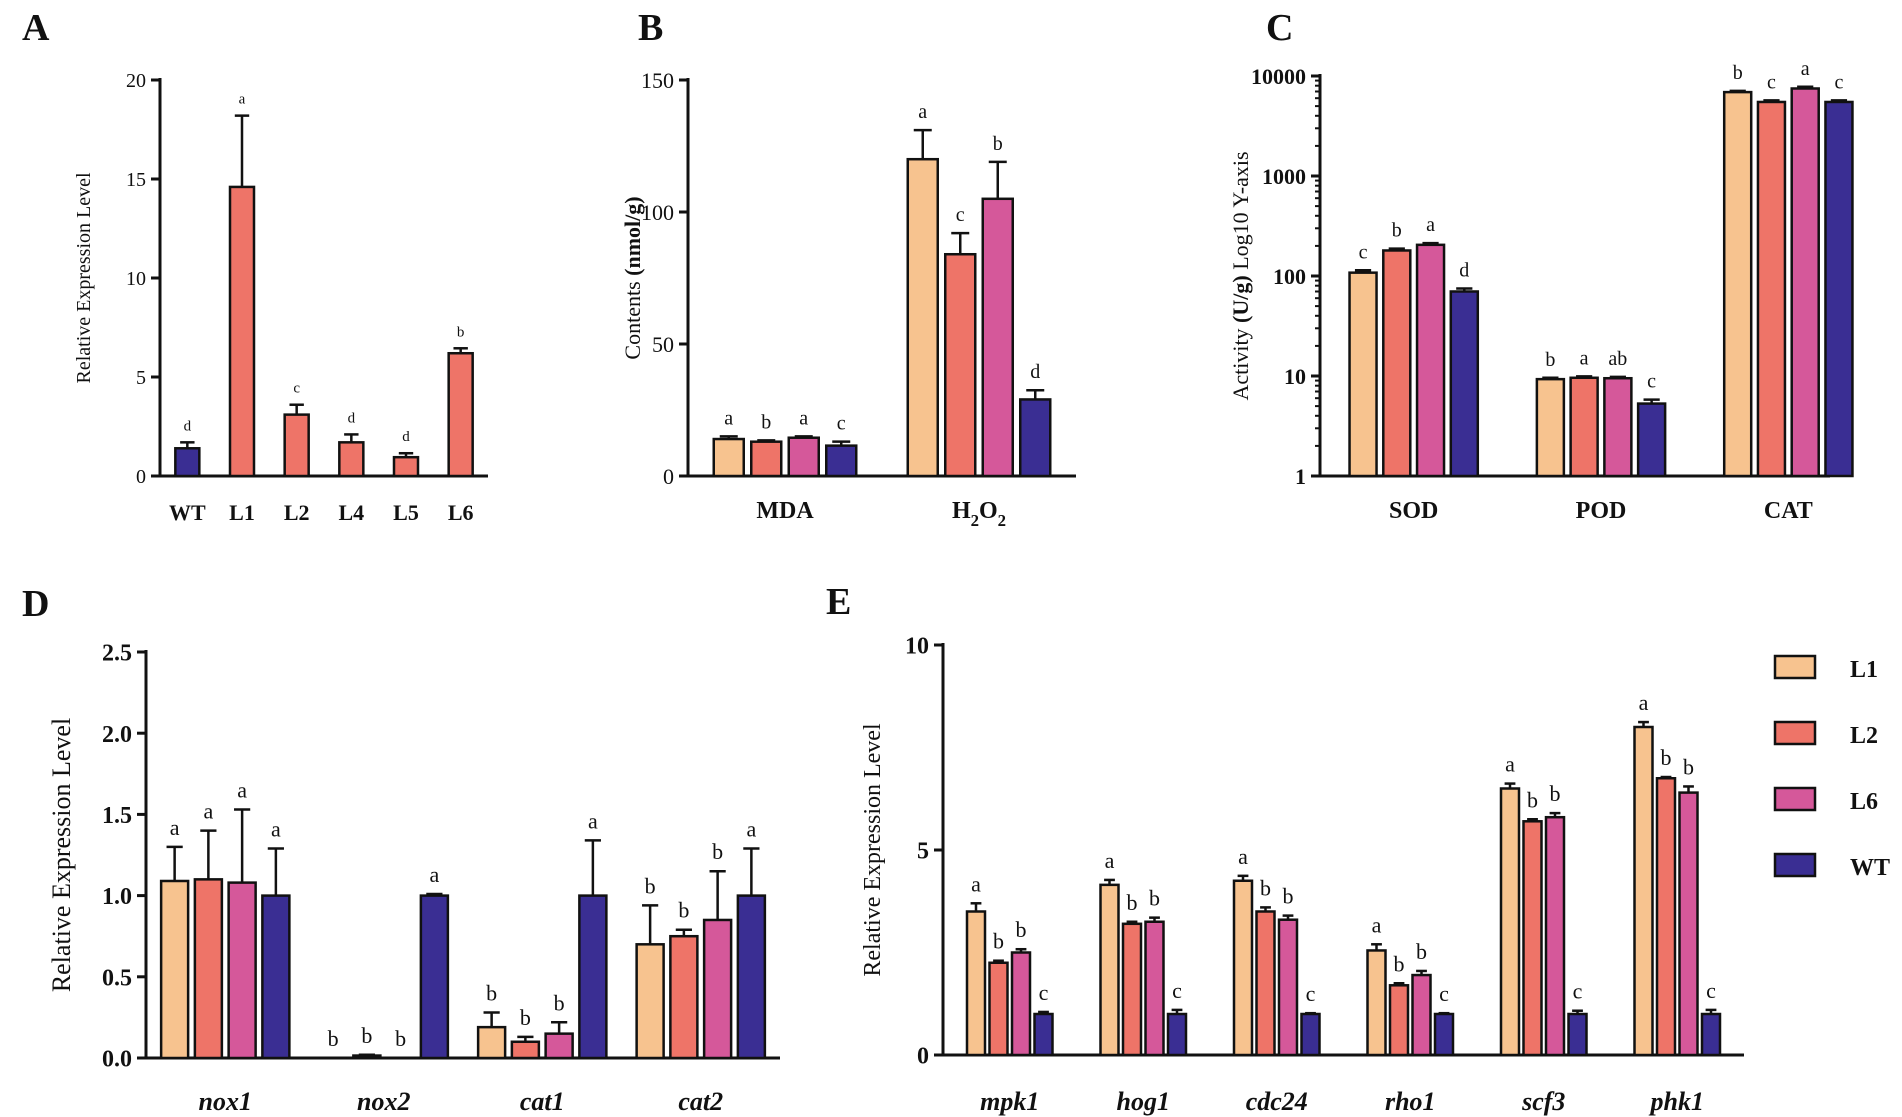  Describe the element at coordinates (1666, 917) in the screenshot. I see `bar-l2-phk1` at that location.